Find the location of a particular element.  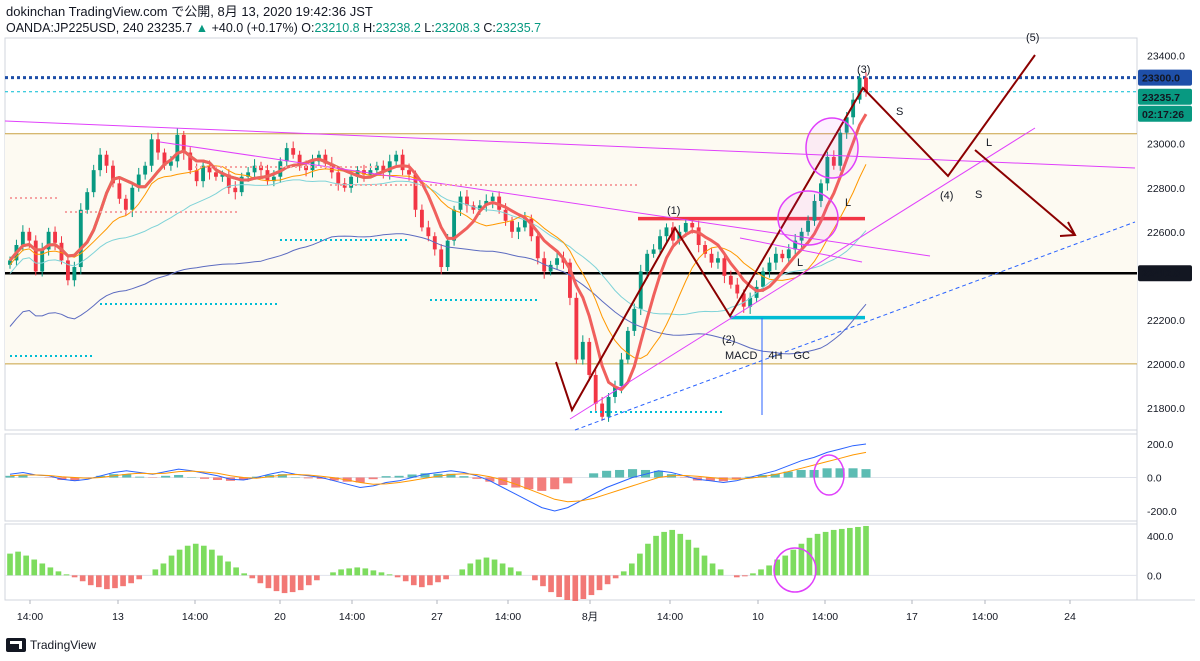

wave-label: (2) is located at coordinates (728, 340).